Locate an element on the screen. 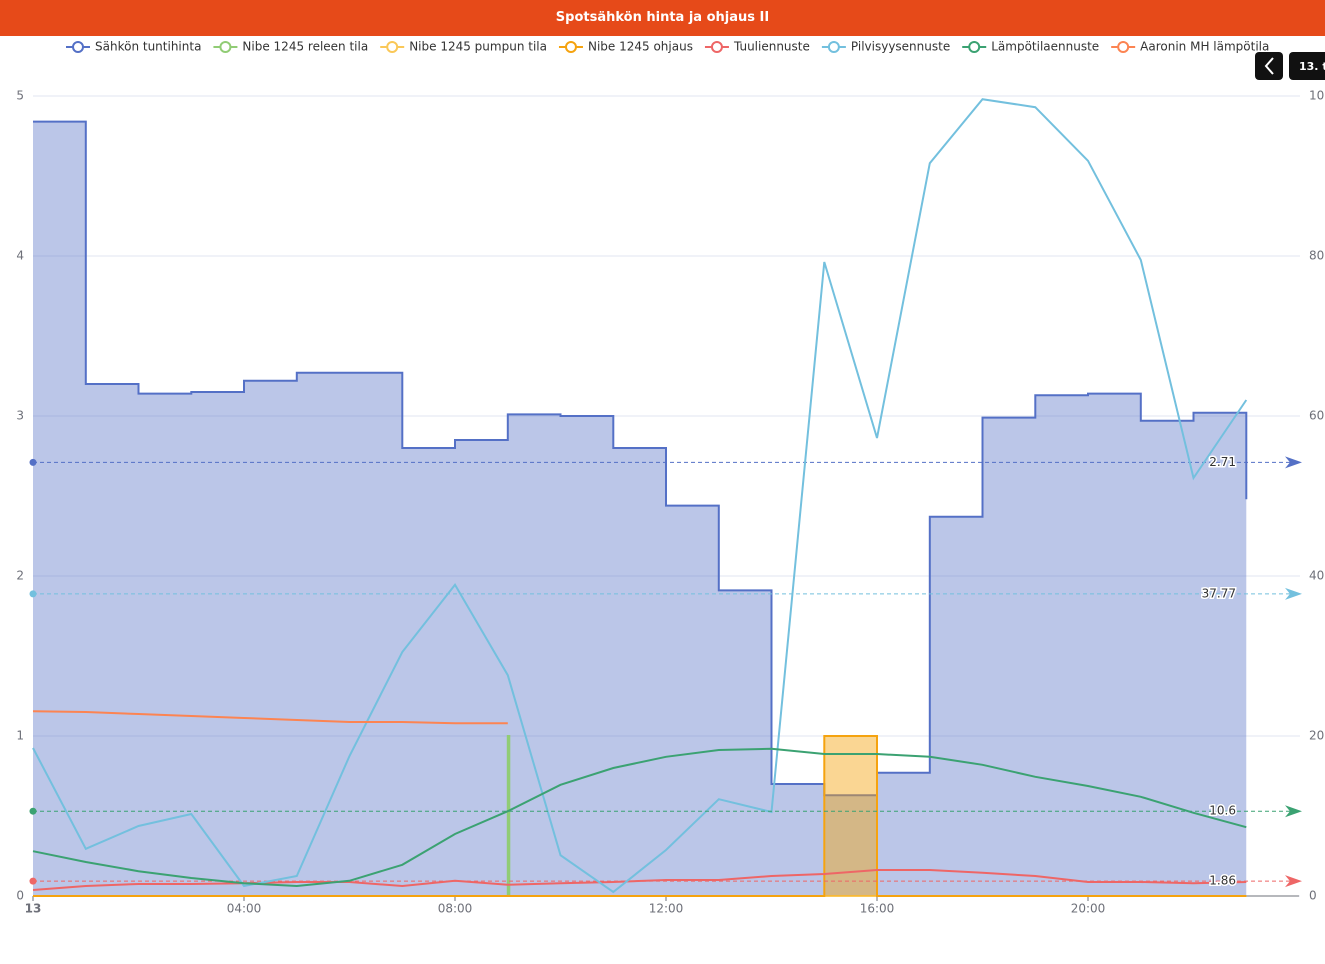  y2-tick-label: 20 is located at coordinates (1316, 736).